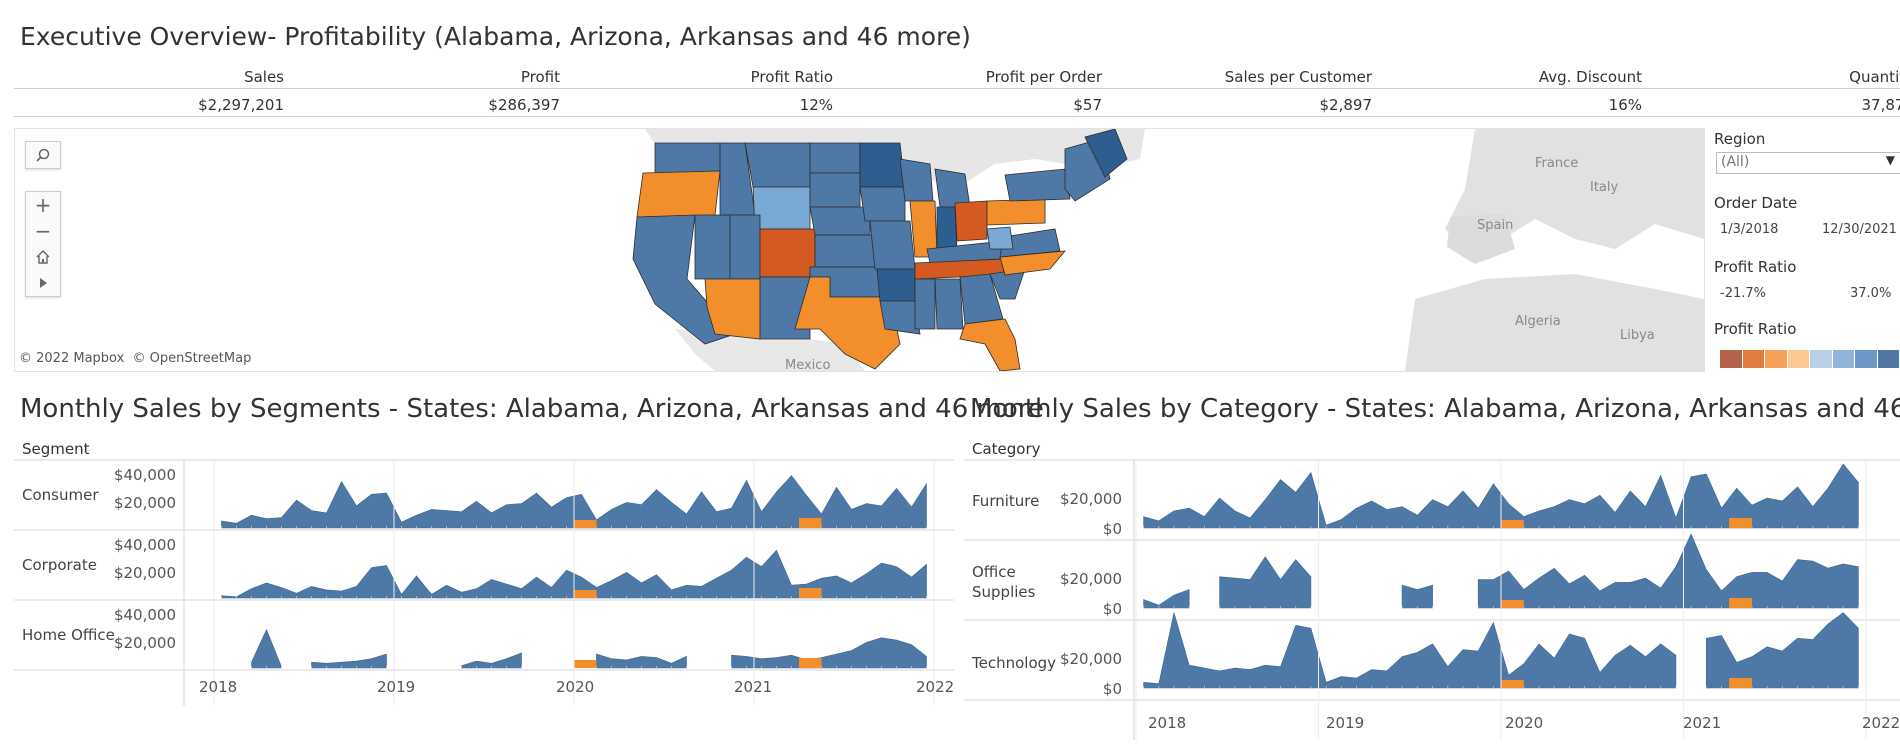 This screenshot has height=750, width=1900. Describe the element at coordinates (687, 158) in the screenshot. I see `state-washington` at that location.